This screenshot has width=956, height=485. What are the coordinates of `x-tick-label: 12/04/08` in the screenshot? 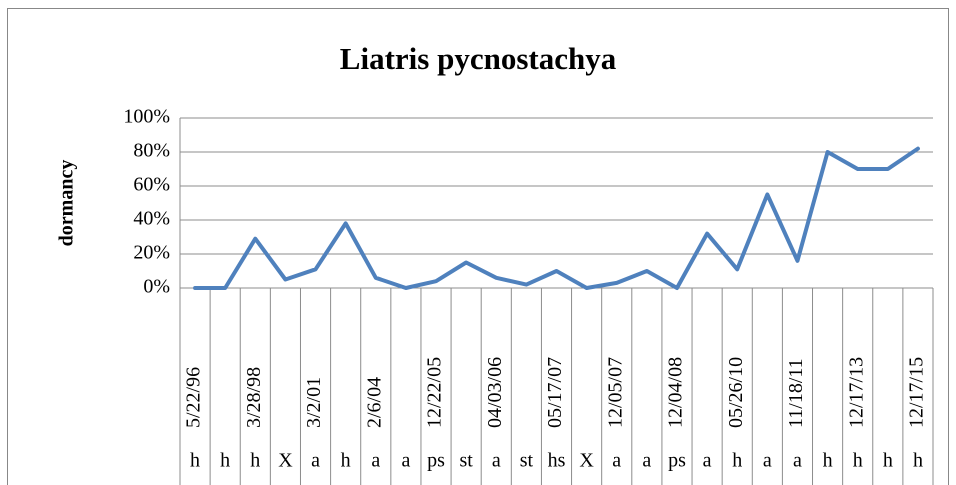 It's located at (676, 392).